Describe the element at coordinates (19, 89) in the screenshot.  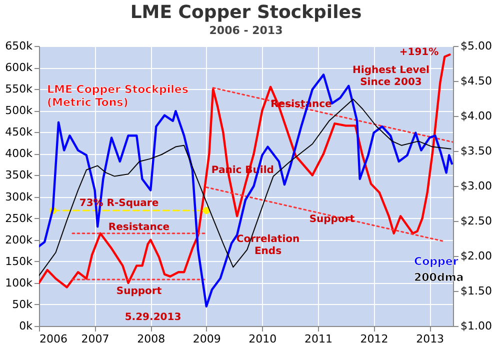
I see `y-tick-label: 550k` at that location.